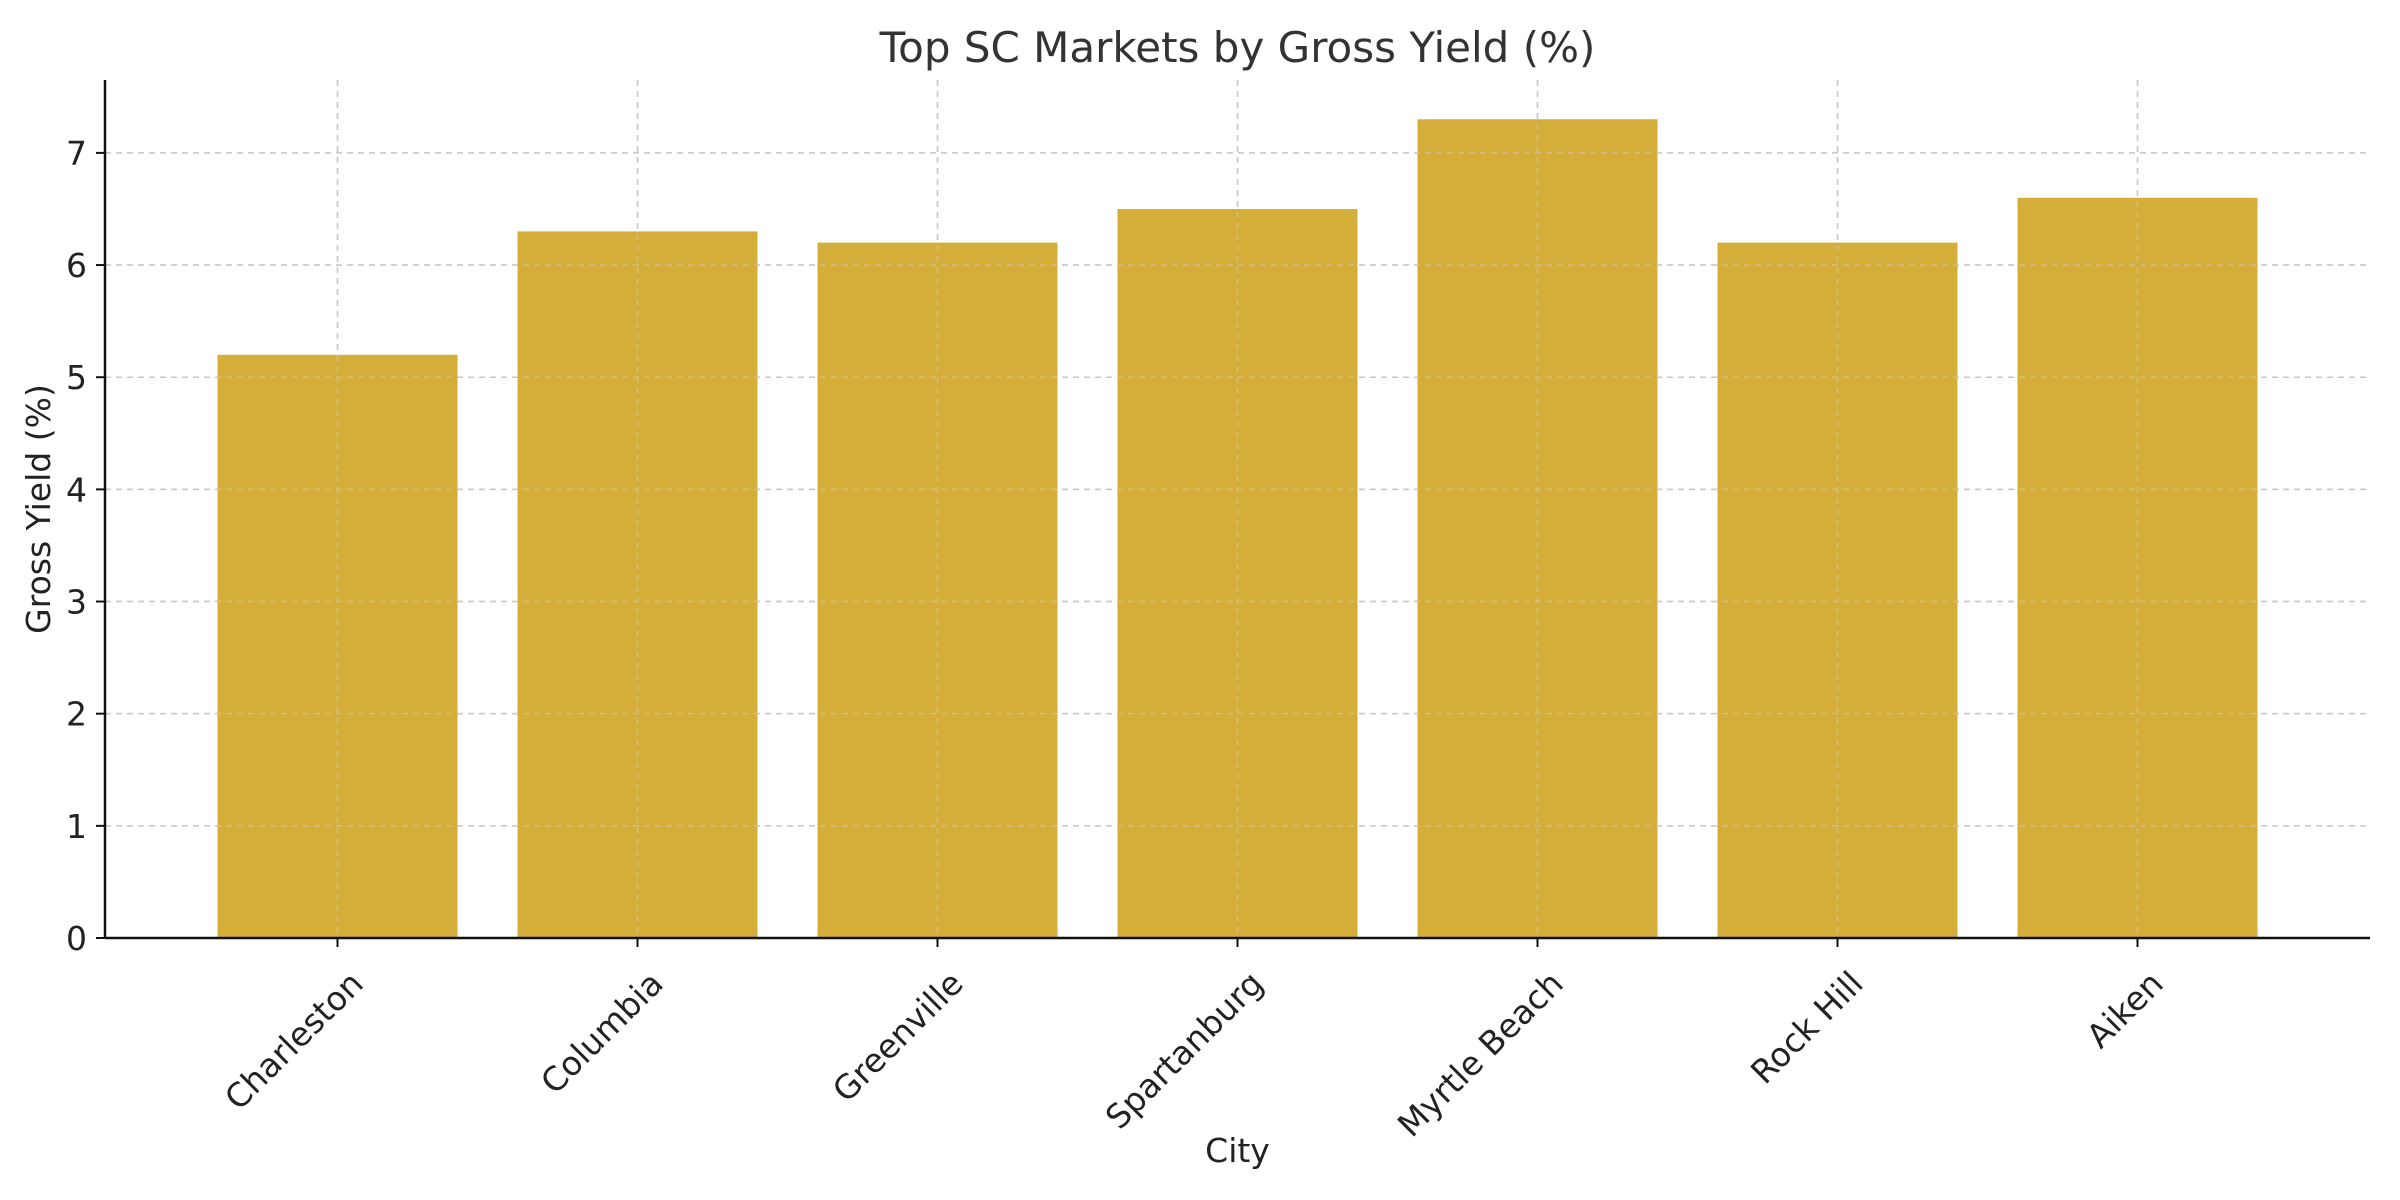 Image resolution: width=2400 pixels, height=1200 pixels. Describe the element at coordinates (85, 546) in the screenshot. I see `y-ticks: 0 1 2 3 4 5 6 7` at that location.